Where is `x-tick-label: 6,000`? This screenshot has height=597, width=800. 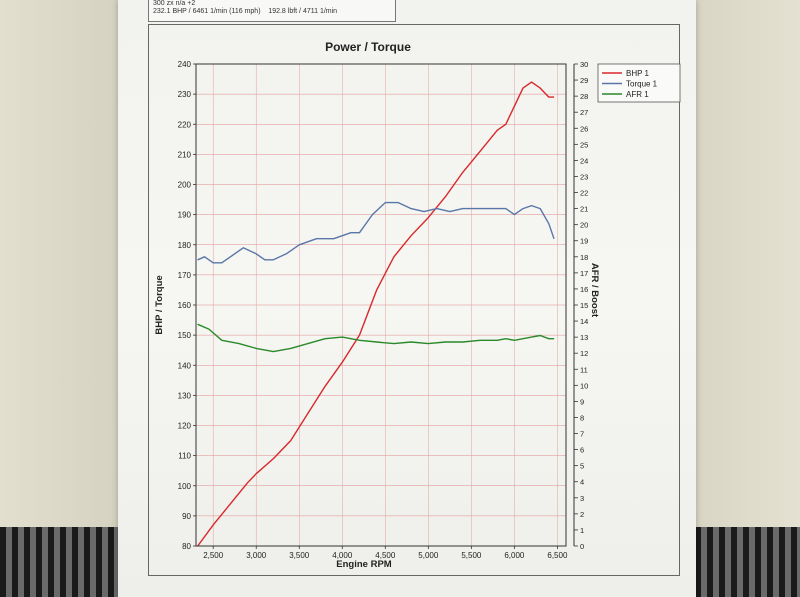 x-tick-label: 6,000 is located at coordinates (514, 555).